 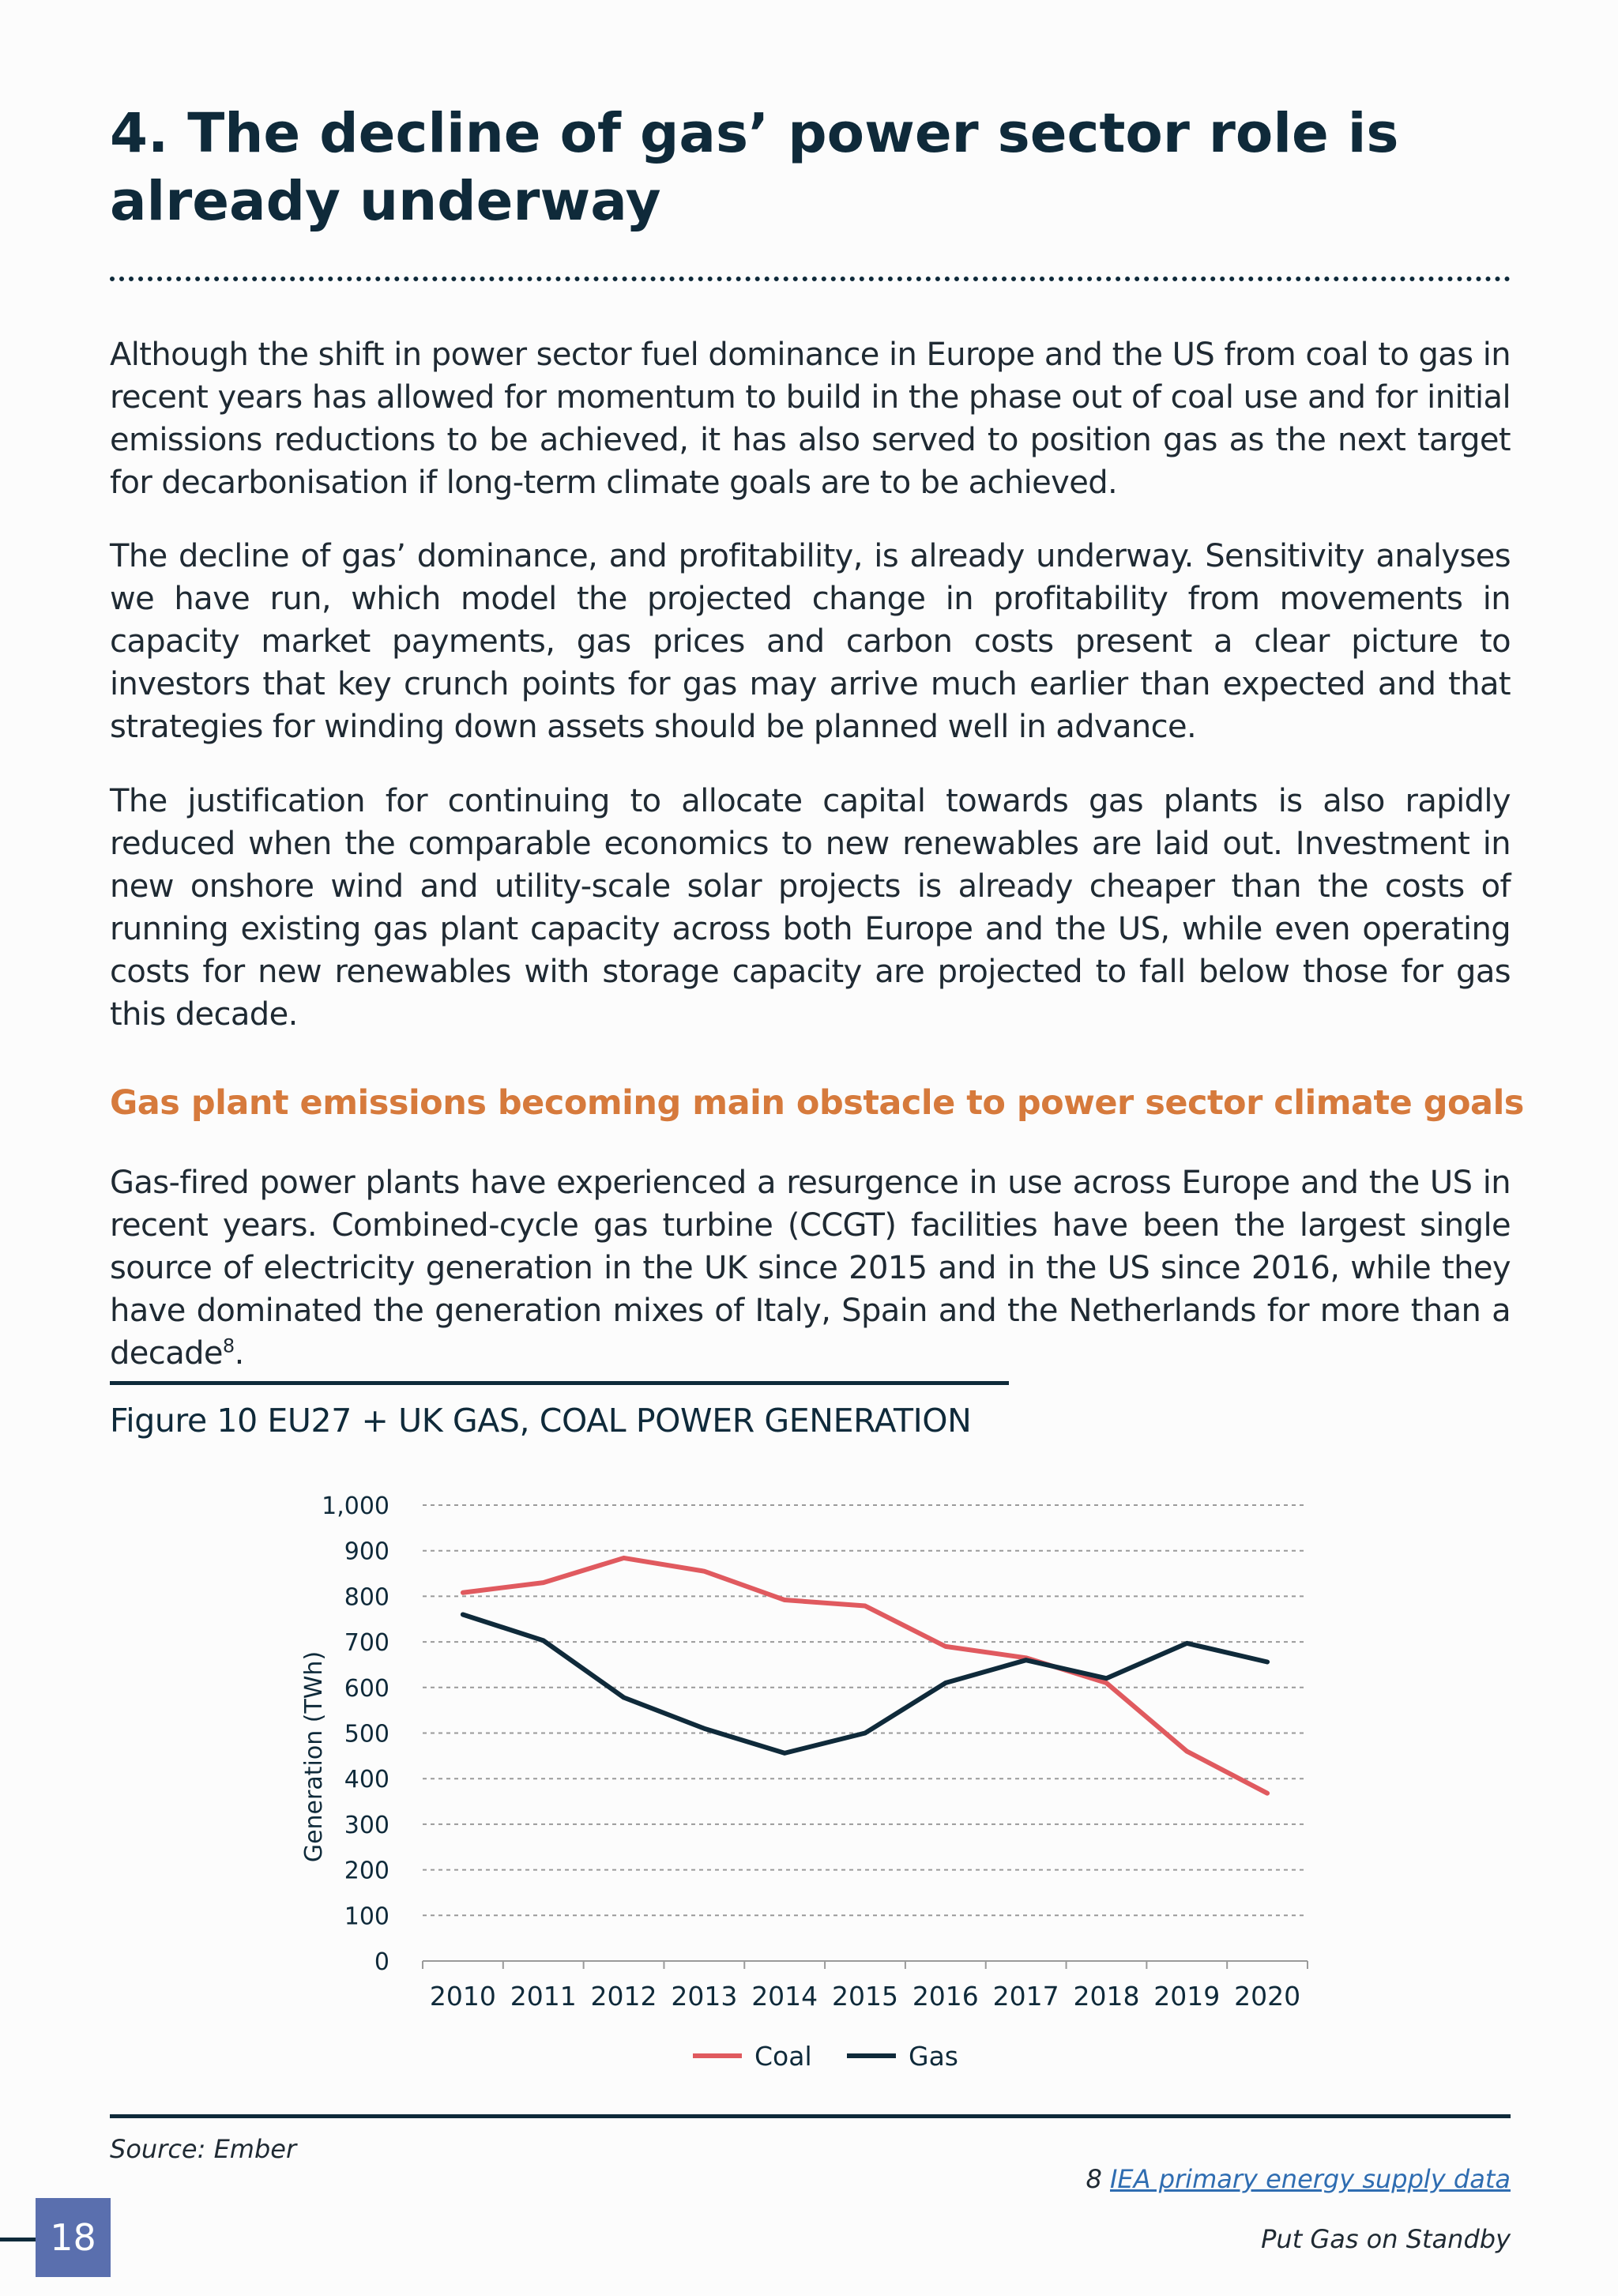 What do you see at coordinates (73, 2237) in the screenshot?
I see `page-number: 18` at bounding box center [73, 2237].